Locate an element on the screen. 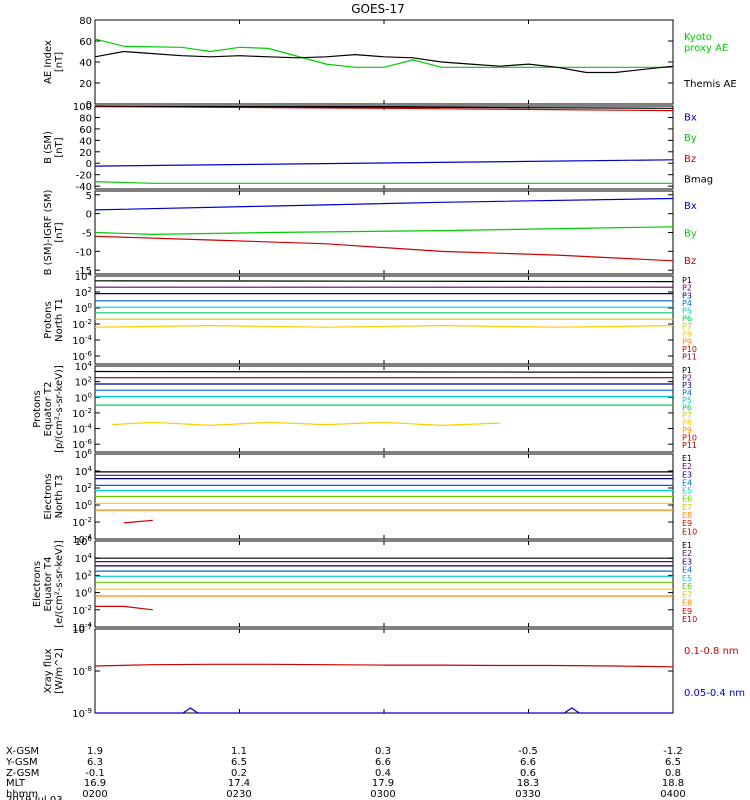 This screenshot has width=750, height=800. y-axis-label: Equator T2 is located at coordinates (48, 409).